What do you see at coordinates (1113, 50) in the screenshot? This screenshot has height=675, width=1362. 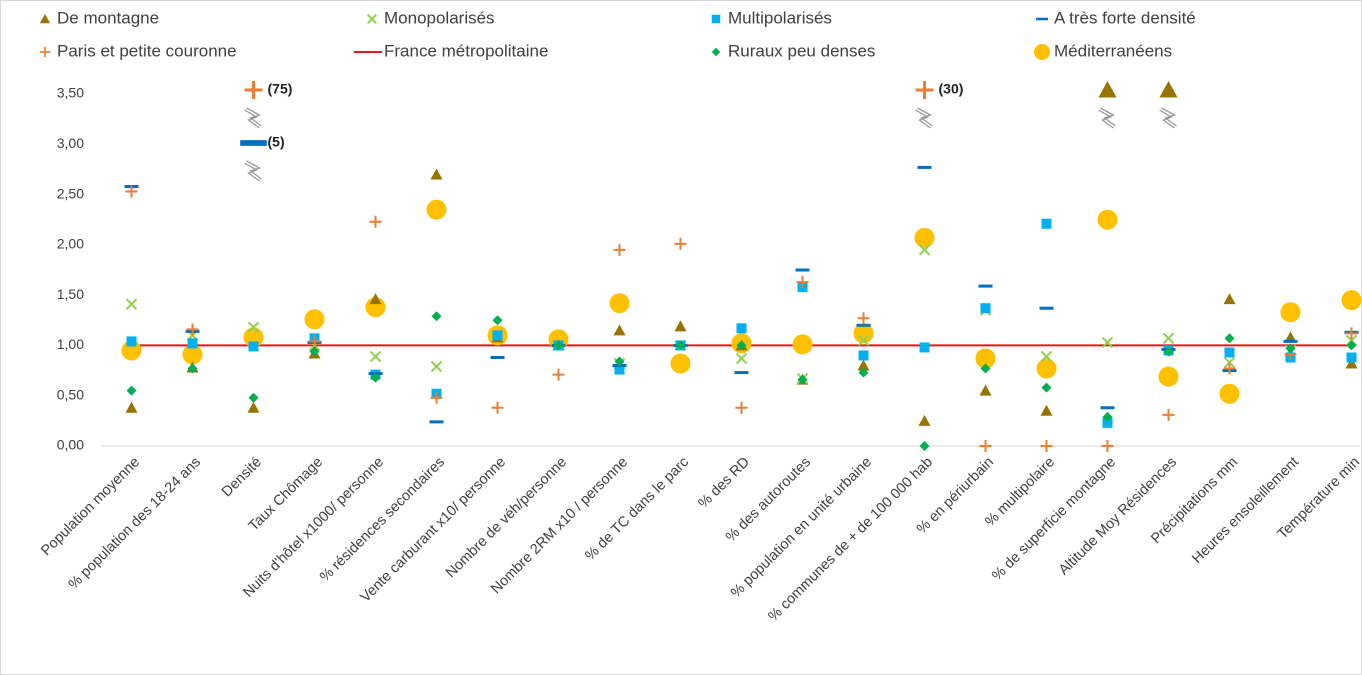 I see `legend-label: Méditerranéens` at bounding box center [1113, 50].